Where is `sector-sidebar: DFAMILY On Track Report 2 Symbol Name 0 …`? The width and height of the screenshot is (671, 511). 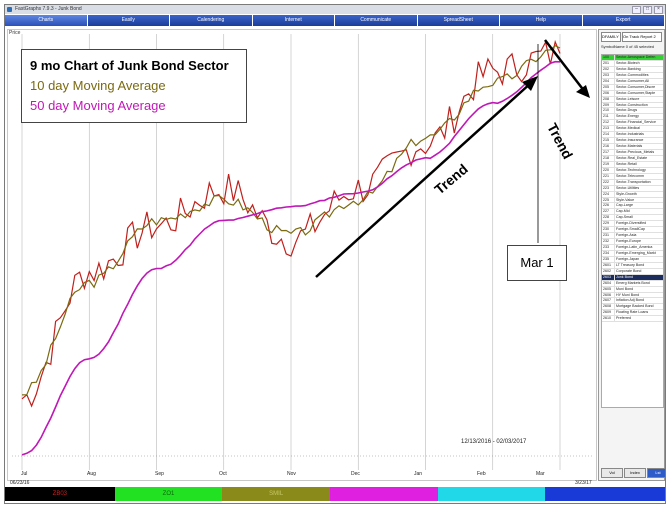 sector-sidebar: DFAMILY On Track Report 2 Symbol Name 0 … is located at coordinates (631, 255).